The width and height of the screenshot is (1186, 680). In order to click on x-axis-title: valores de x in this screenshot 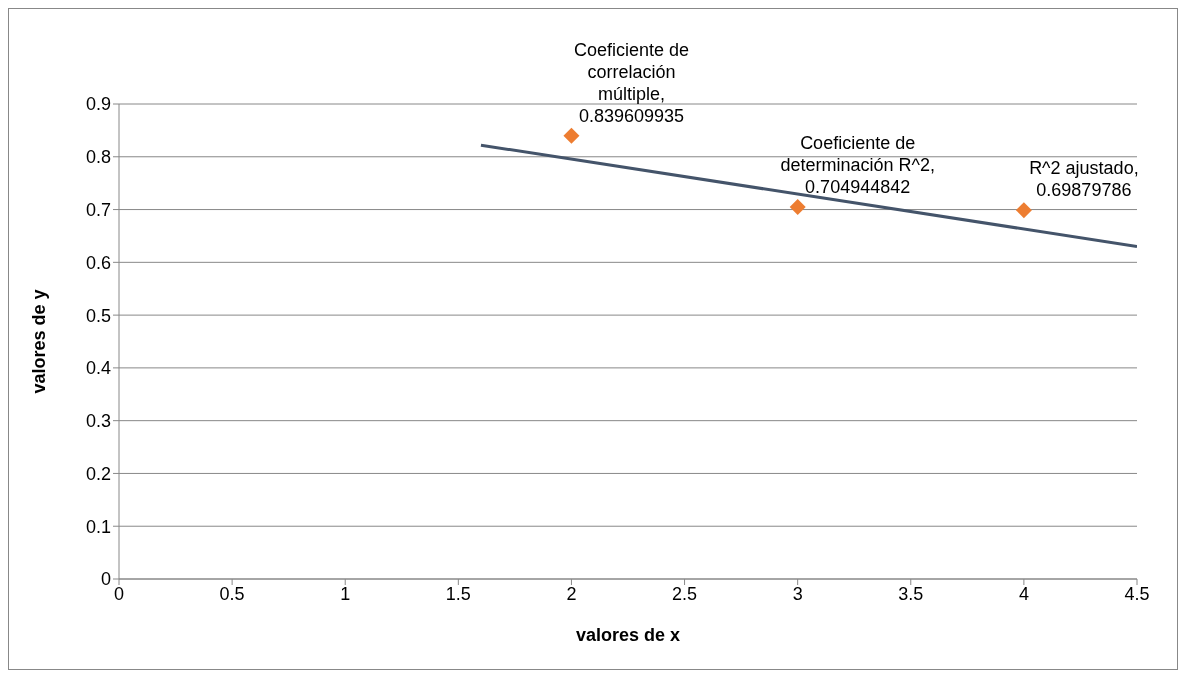, I will do `click(628, 635)`.